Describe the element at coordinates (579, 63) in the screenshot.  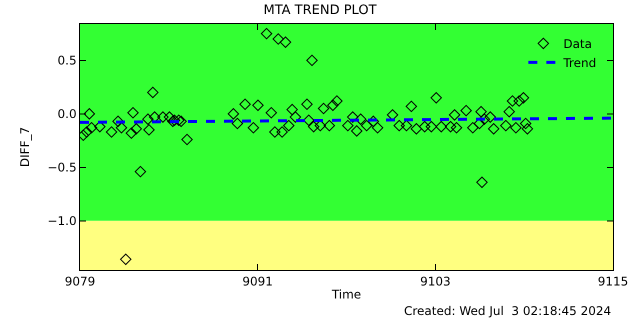
I see `legend-label: Trend` at that location.